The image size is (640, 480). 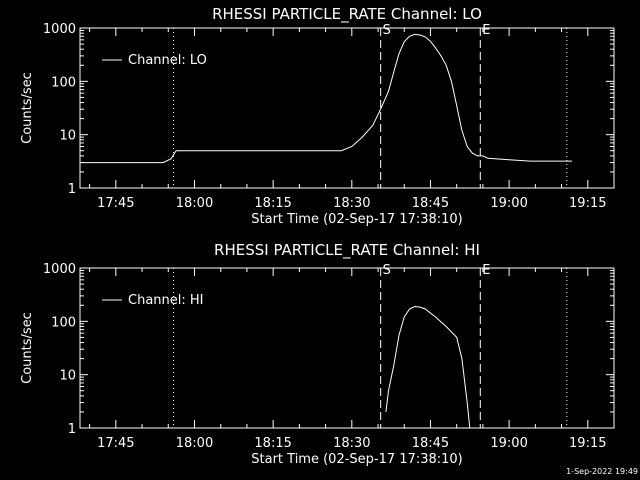 I want to click on legend-label: Channel: HI, so click(x=166, y=300).